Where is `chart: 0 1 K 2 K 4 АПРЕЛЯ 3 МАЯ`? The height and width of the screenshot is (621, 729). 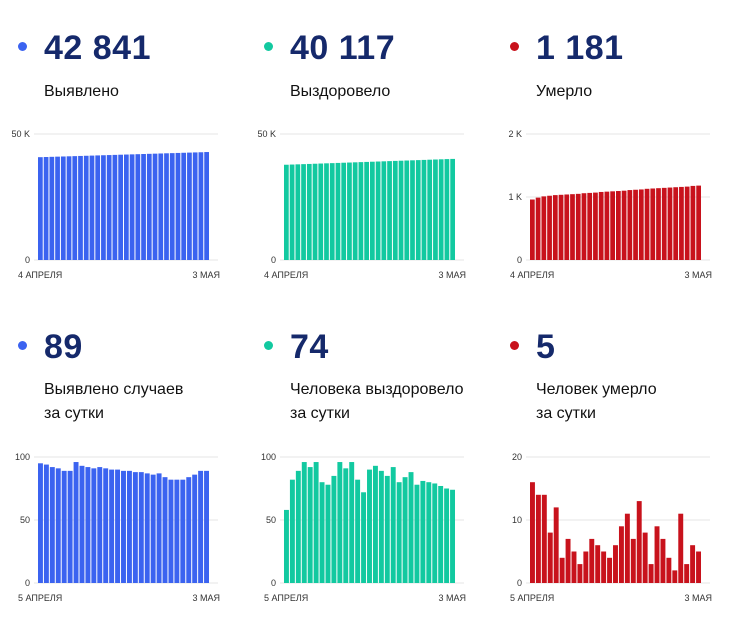 chart: 0 1 K 2 K 4 АПРЕЛЯ 3 МАЯ is located at coordinates (610, 204).